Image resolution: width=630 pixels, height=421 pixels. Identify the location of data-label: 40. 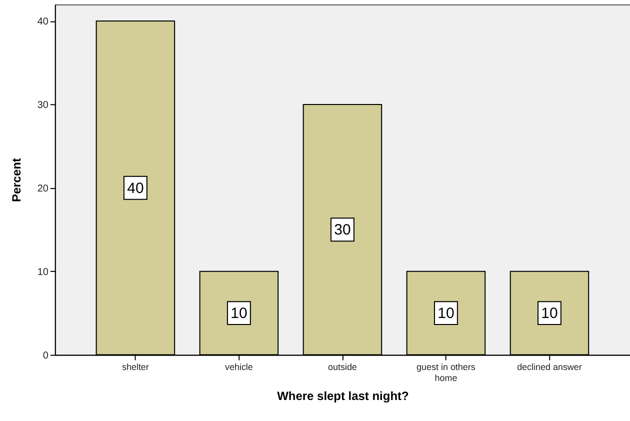
(135, 188).